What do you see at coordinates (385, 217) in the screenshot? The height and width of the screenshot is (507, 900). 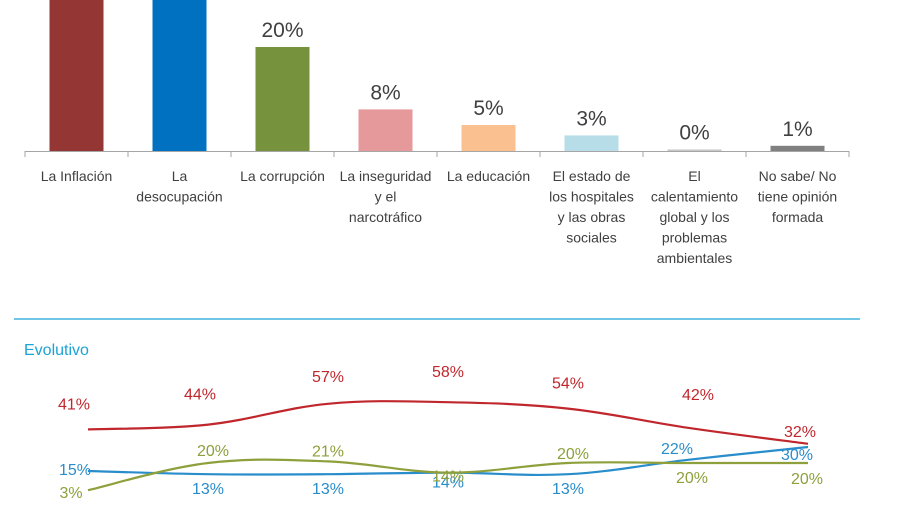 I see `category-label-4: narcotráfico` at bounding box center [385, 217].